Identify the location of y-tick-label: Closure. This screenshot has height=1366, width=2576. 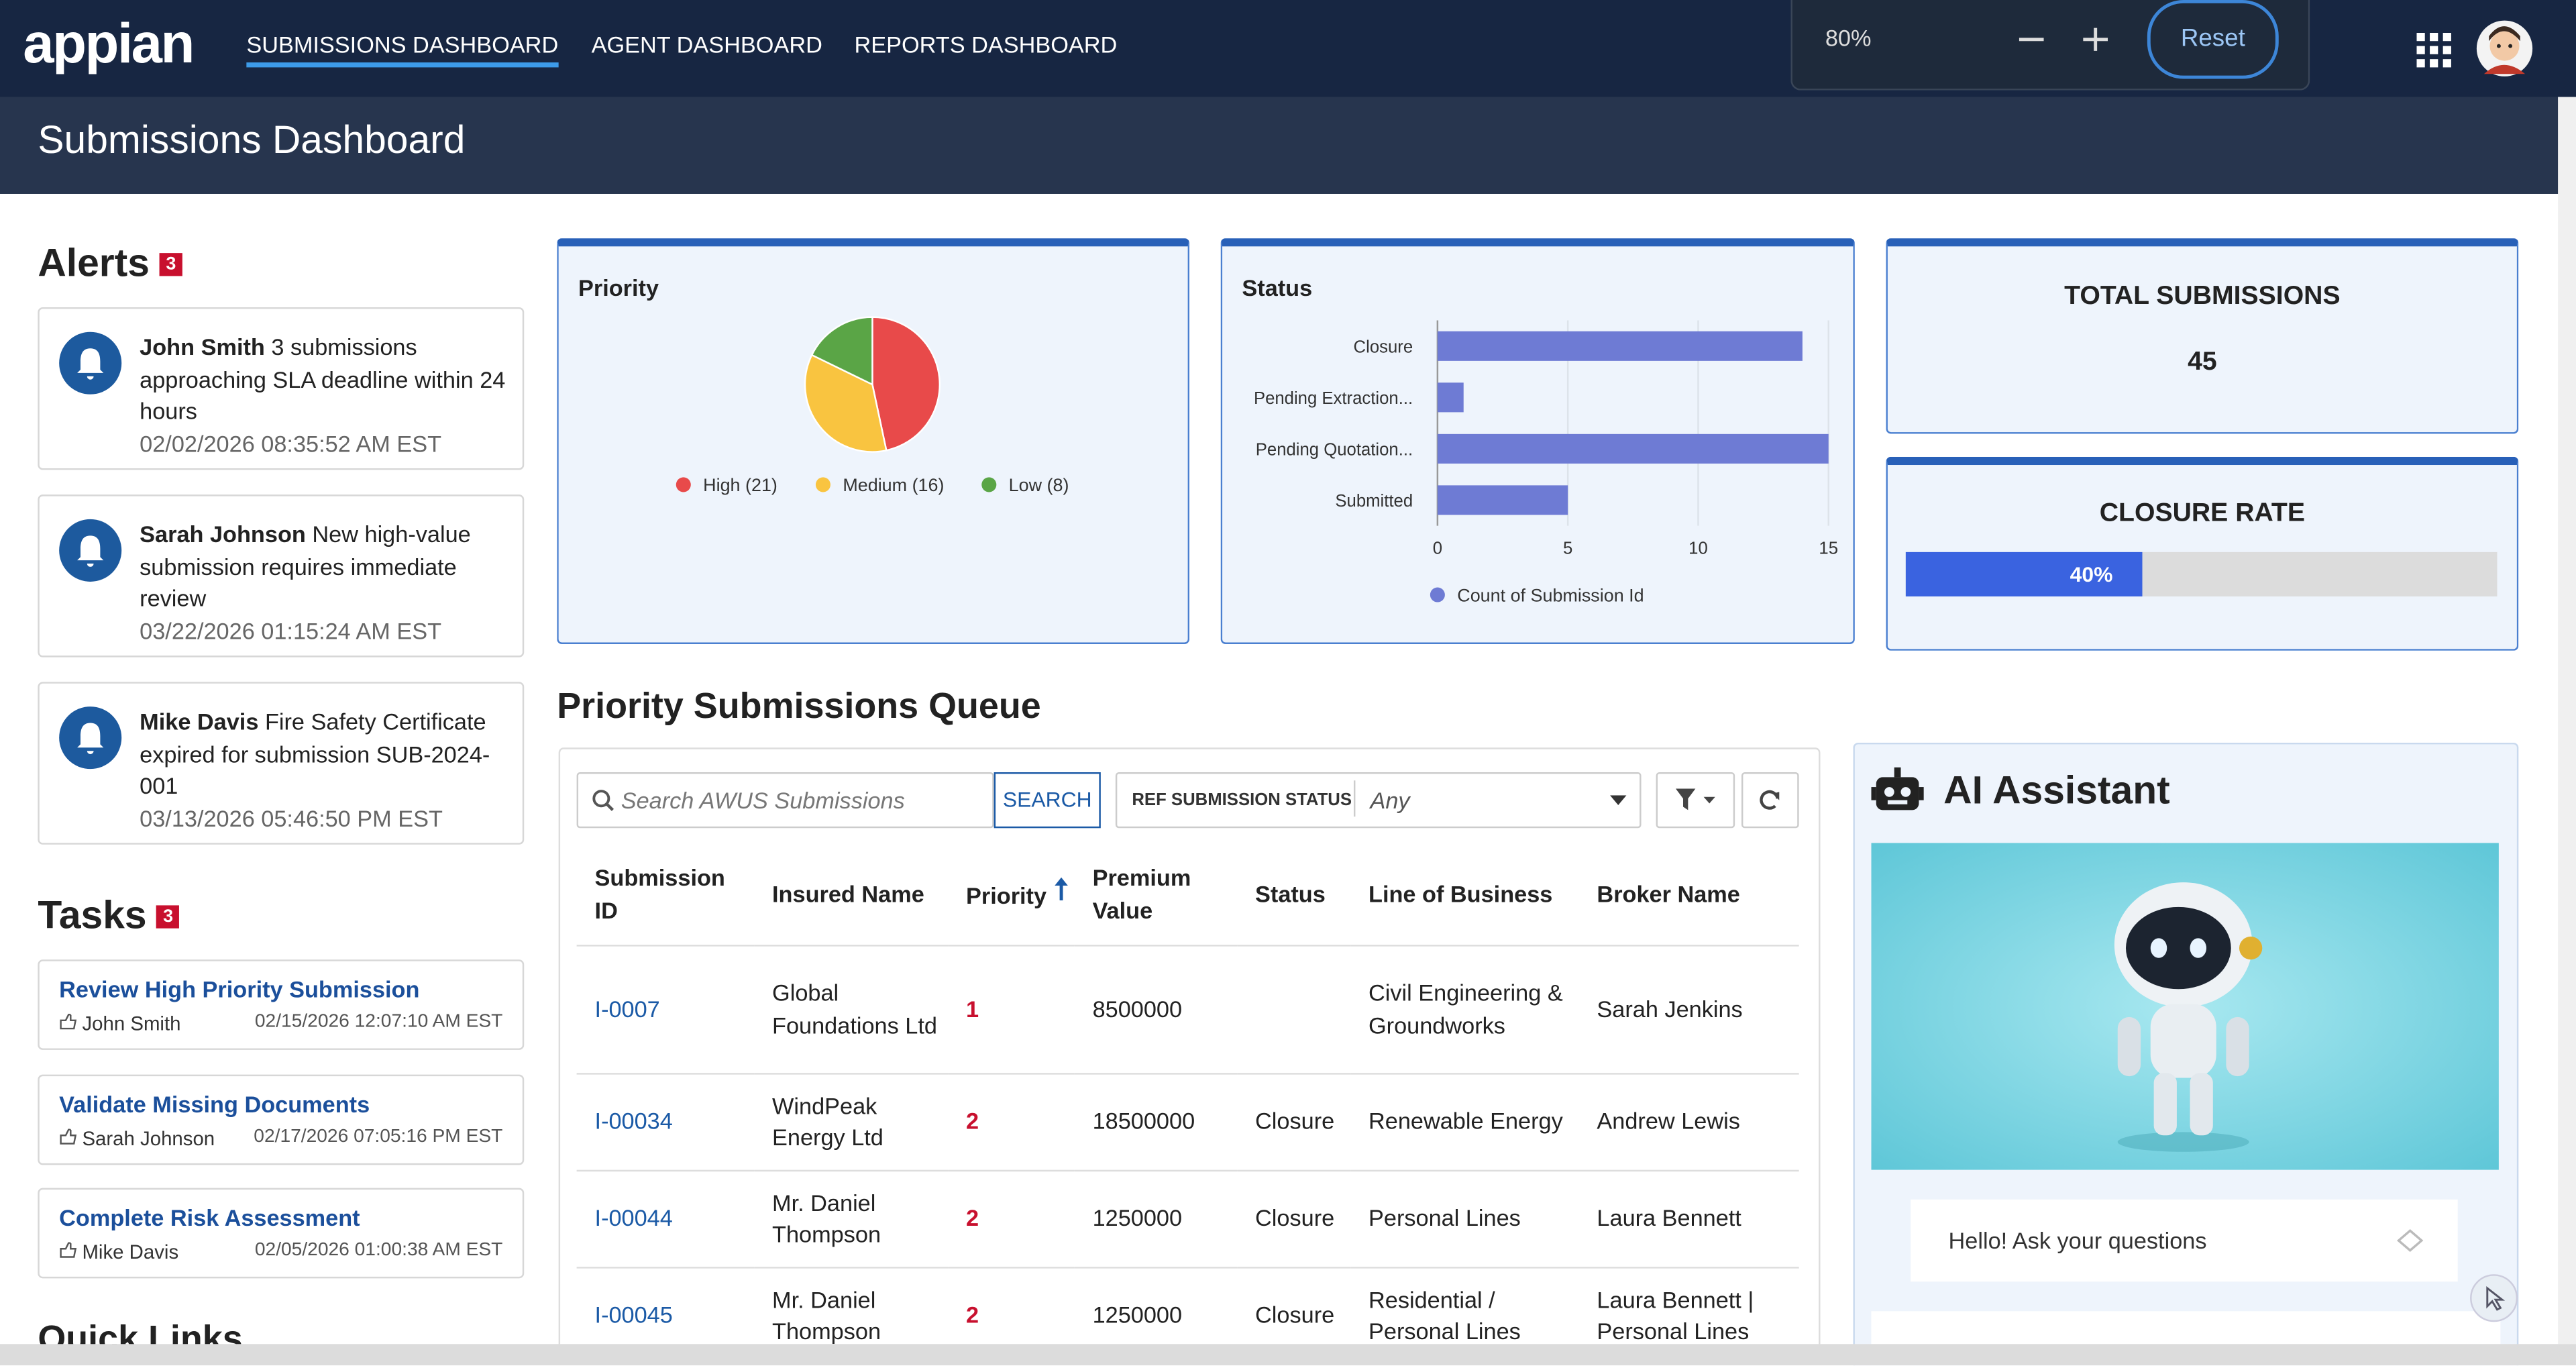
(1383, 348).